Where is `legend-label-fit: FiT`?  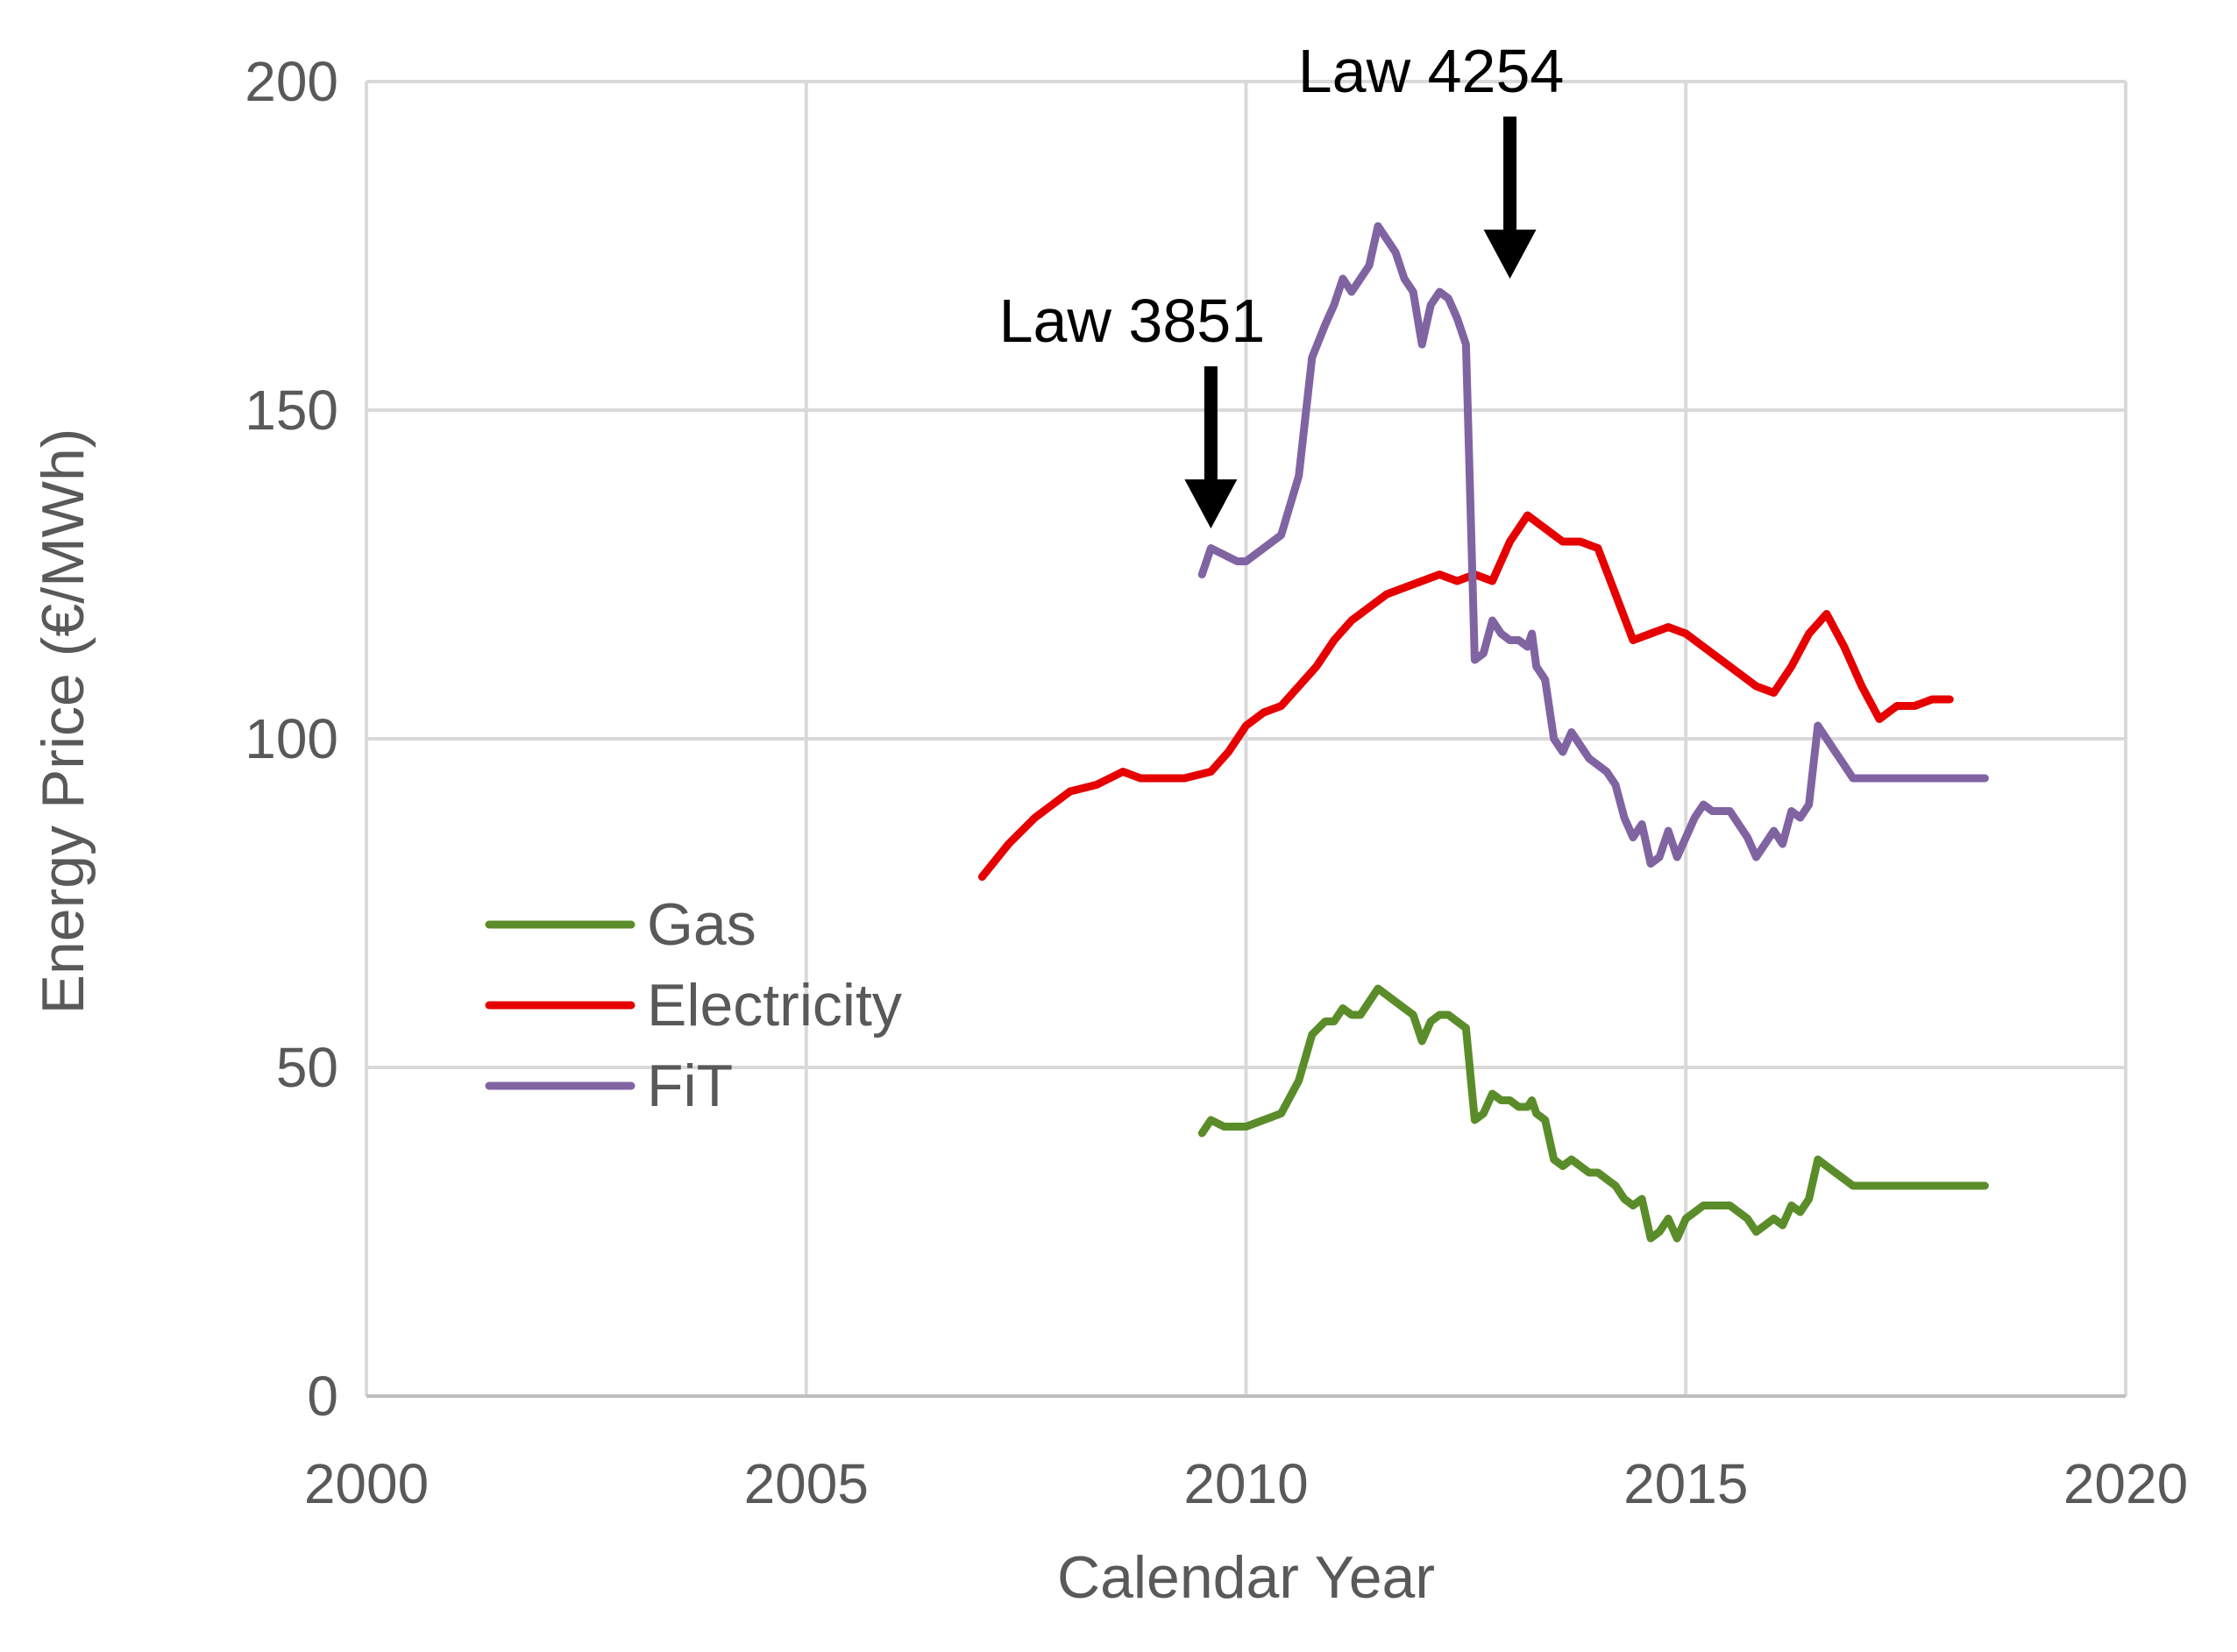
legend-label-fit: FiT is located at coordinates (690, 1086).